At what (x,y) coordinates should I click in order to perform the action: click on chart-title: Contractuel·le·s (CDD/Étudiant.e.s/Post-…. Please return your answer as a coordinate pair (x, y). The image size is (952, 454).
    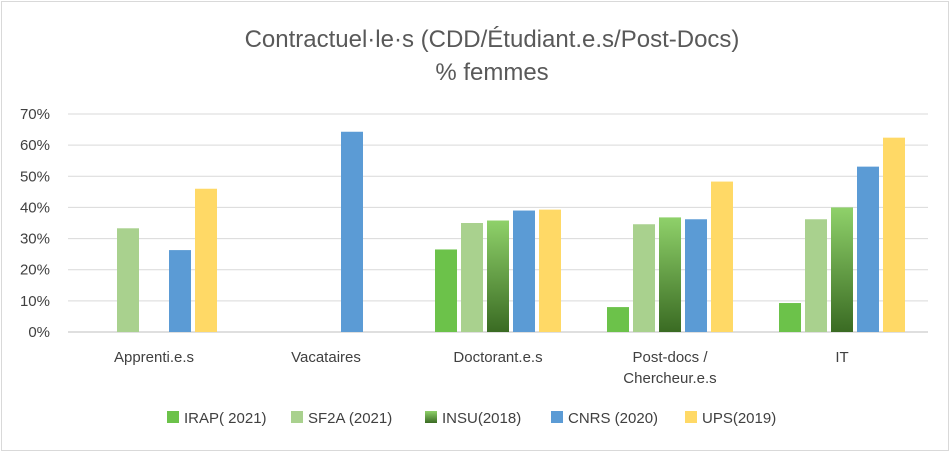
    Looking at the image, I should click on (492, 39).